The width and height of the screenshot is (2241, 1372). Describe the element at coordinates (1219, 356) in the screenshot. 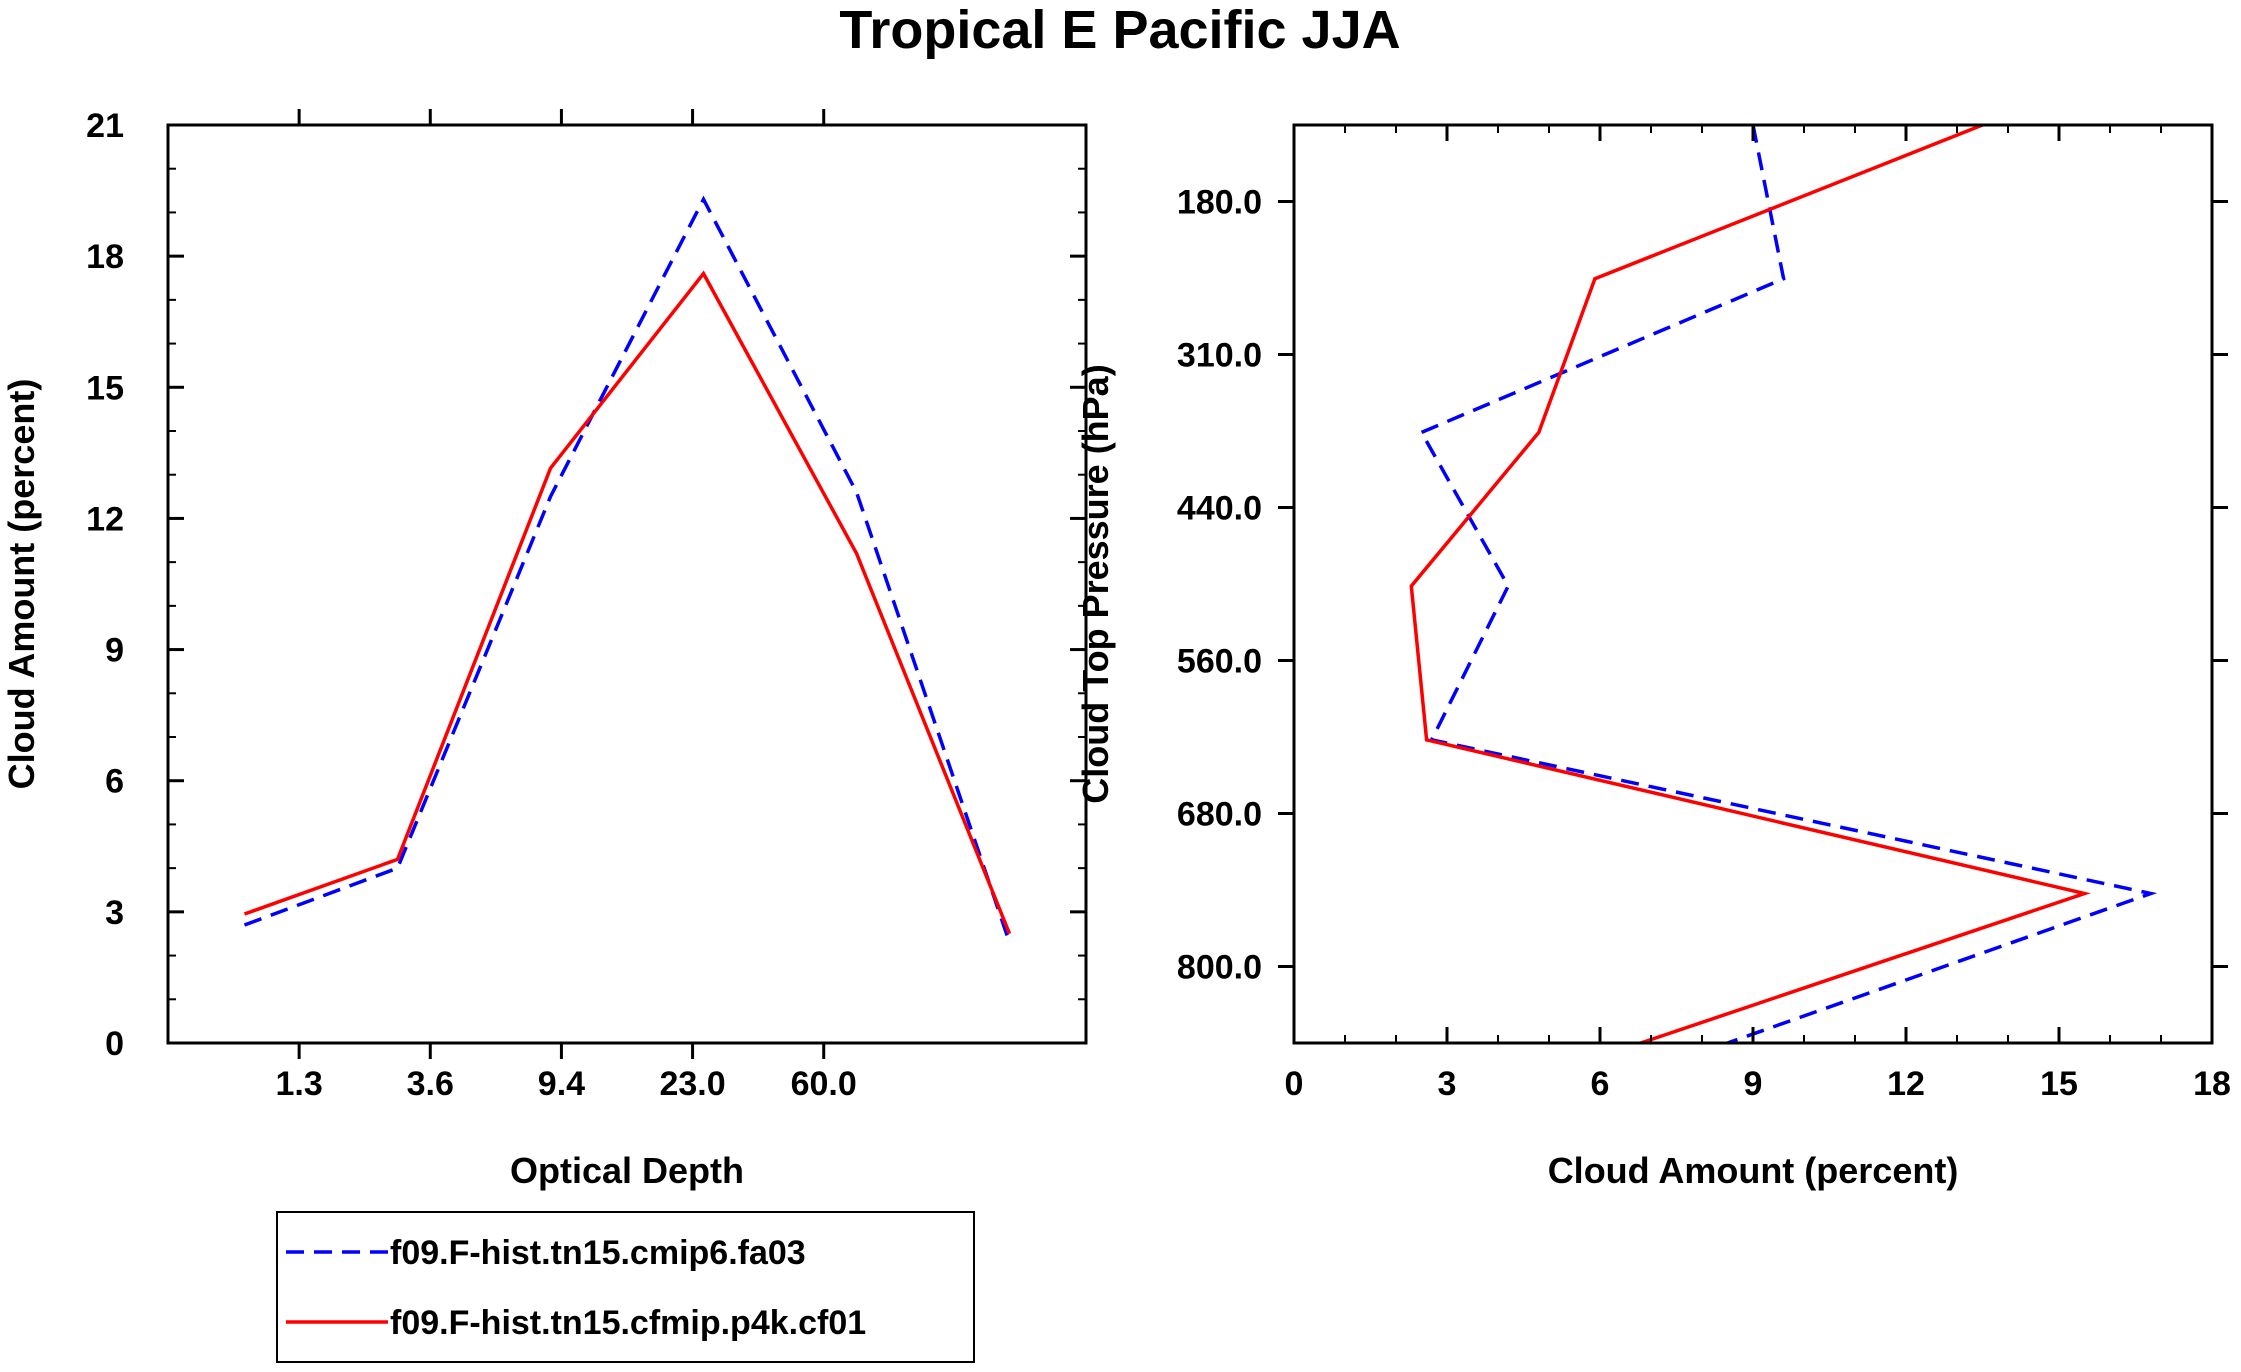

I see `right-y-tick-label: 310.0` at that location.